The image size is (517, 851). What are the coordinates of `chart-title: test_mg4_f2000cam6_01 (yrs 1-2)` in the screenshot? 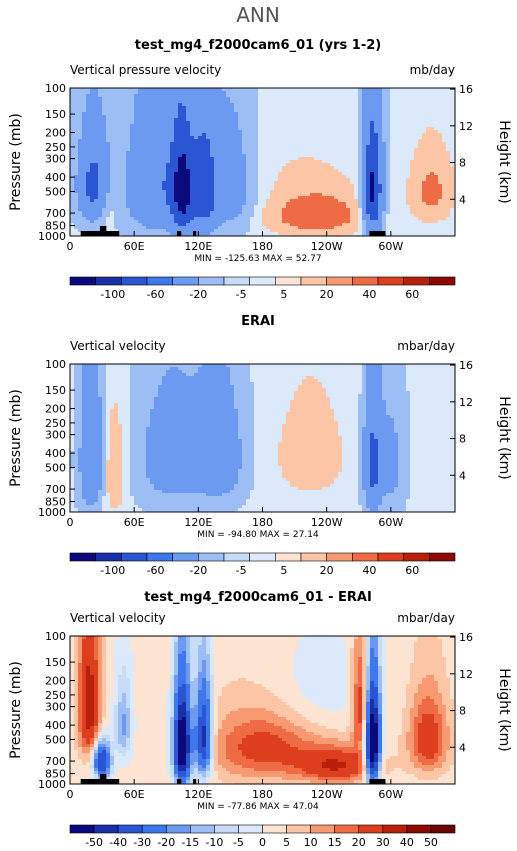 It's located at (258, 45).